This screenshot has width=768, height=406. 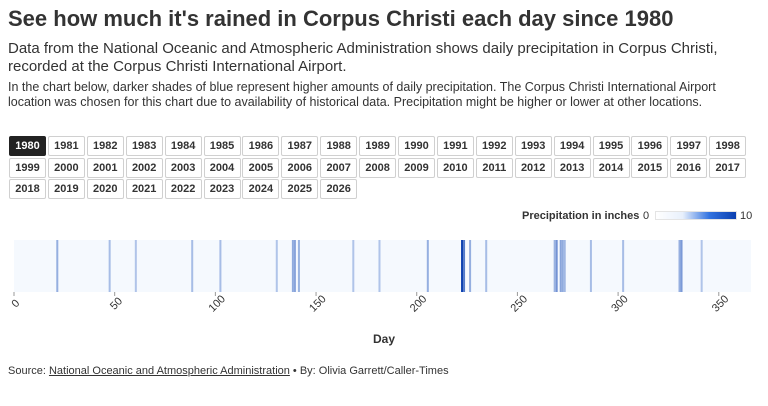 I want to click on year-button-2017: 2017, so click(x=728, y=167).